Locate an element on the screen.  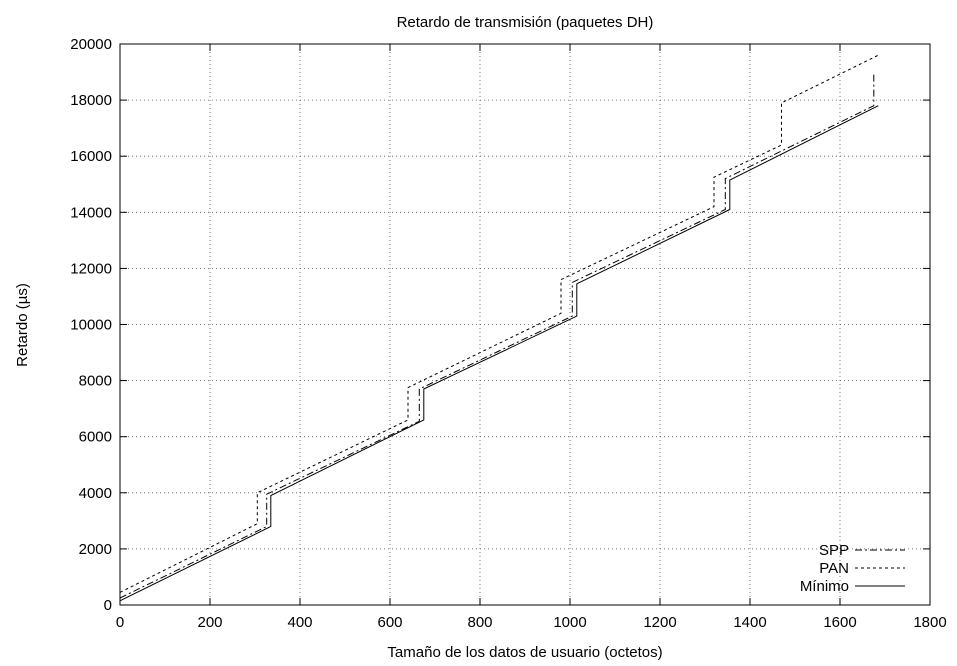
y-tick-label: 16000 is located at coordinates (91, 156).